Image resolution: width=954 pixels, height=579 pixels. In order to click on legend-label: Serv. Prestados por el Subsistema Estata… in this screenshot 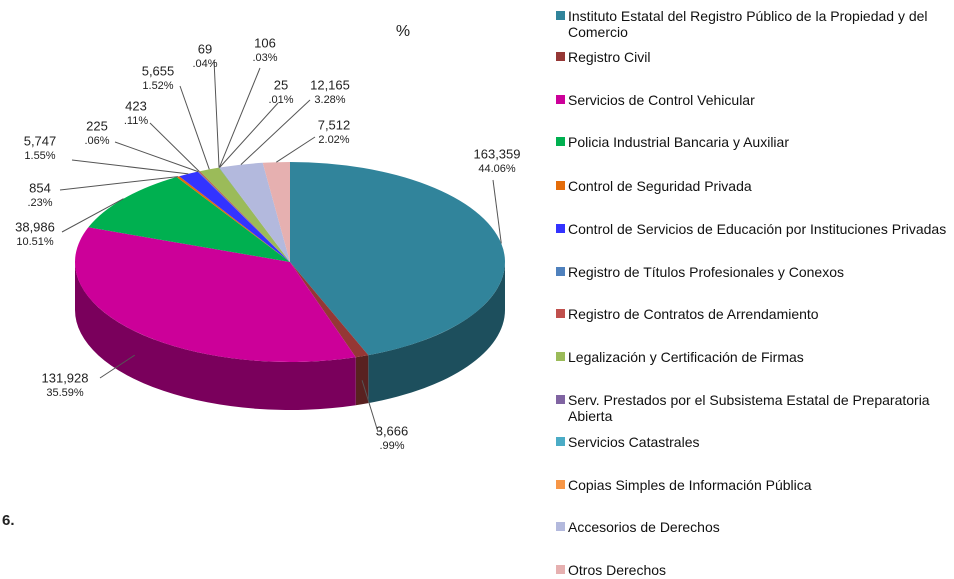, I will do `click(749, 408)`.